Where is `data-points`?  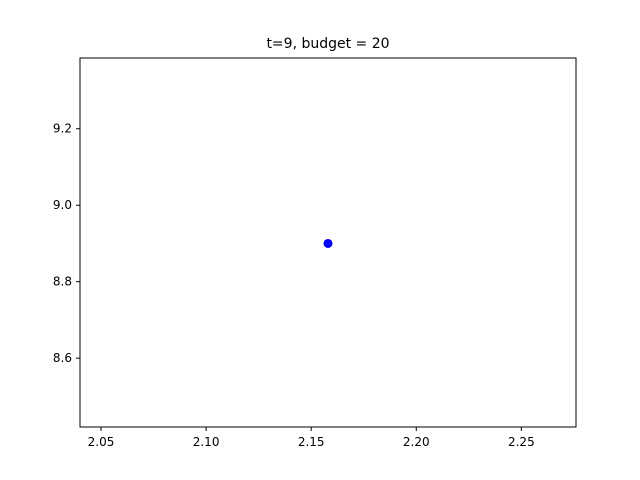
data-points is located at coordinates (328, 243).